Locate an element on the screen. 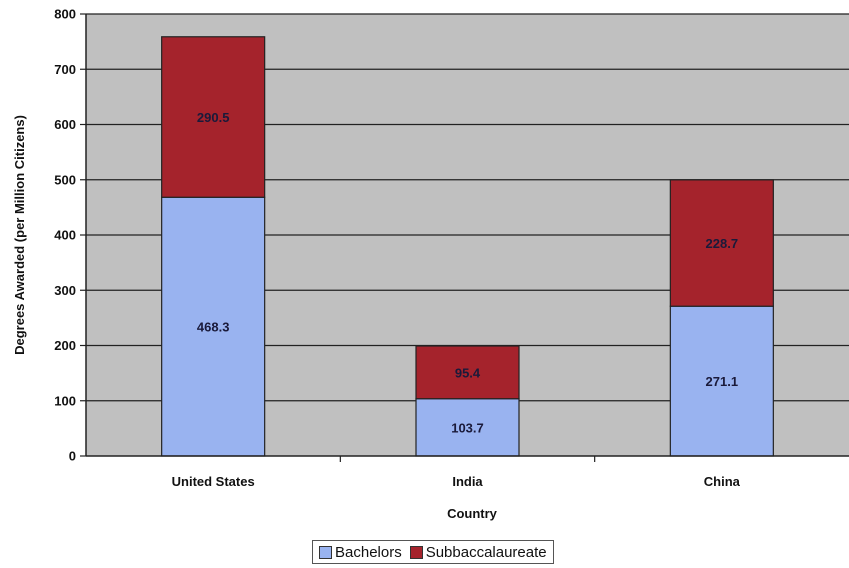 The width and height of the screenshot is (849, 568). legend-item-bachelors: Bachelors is located at coordinates (360, 552).